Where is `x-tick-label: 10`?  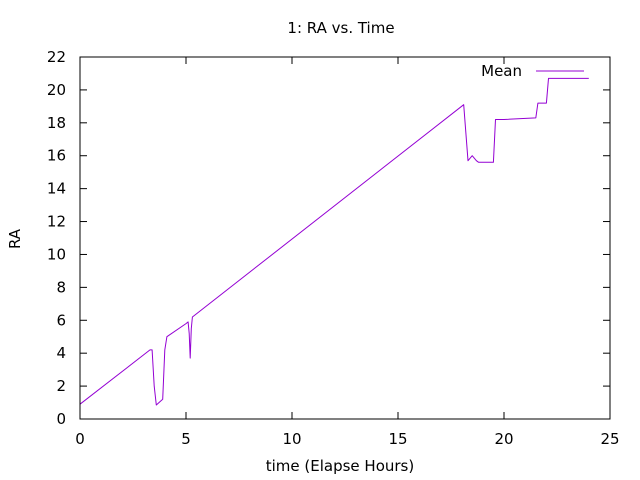 x-tick-label: 10 is located at coordinates (291, 439).